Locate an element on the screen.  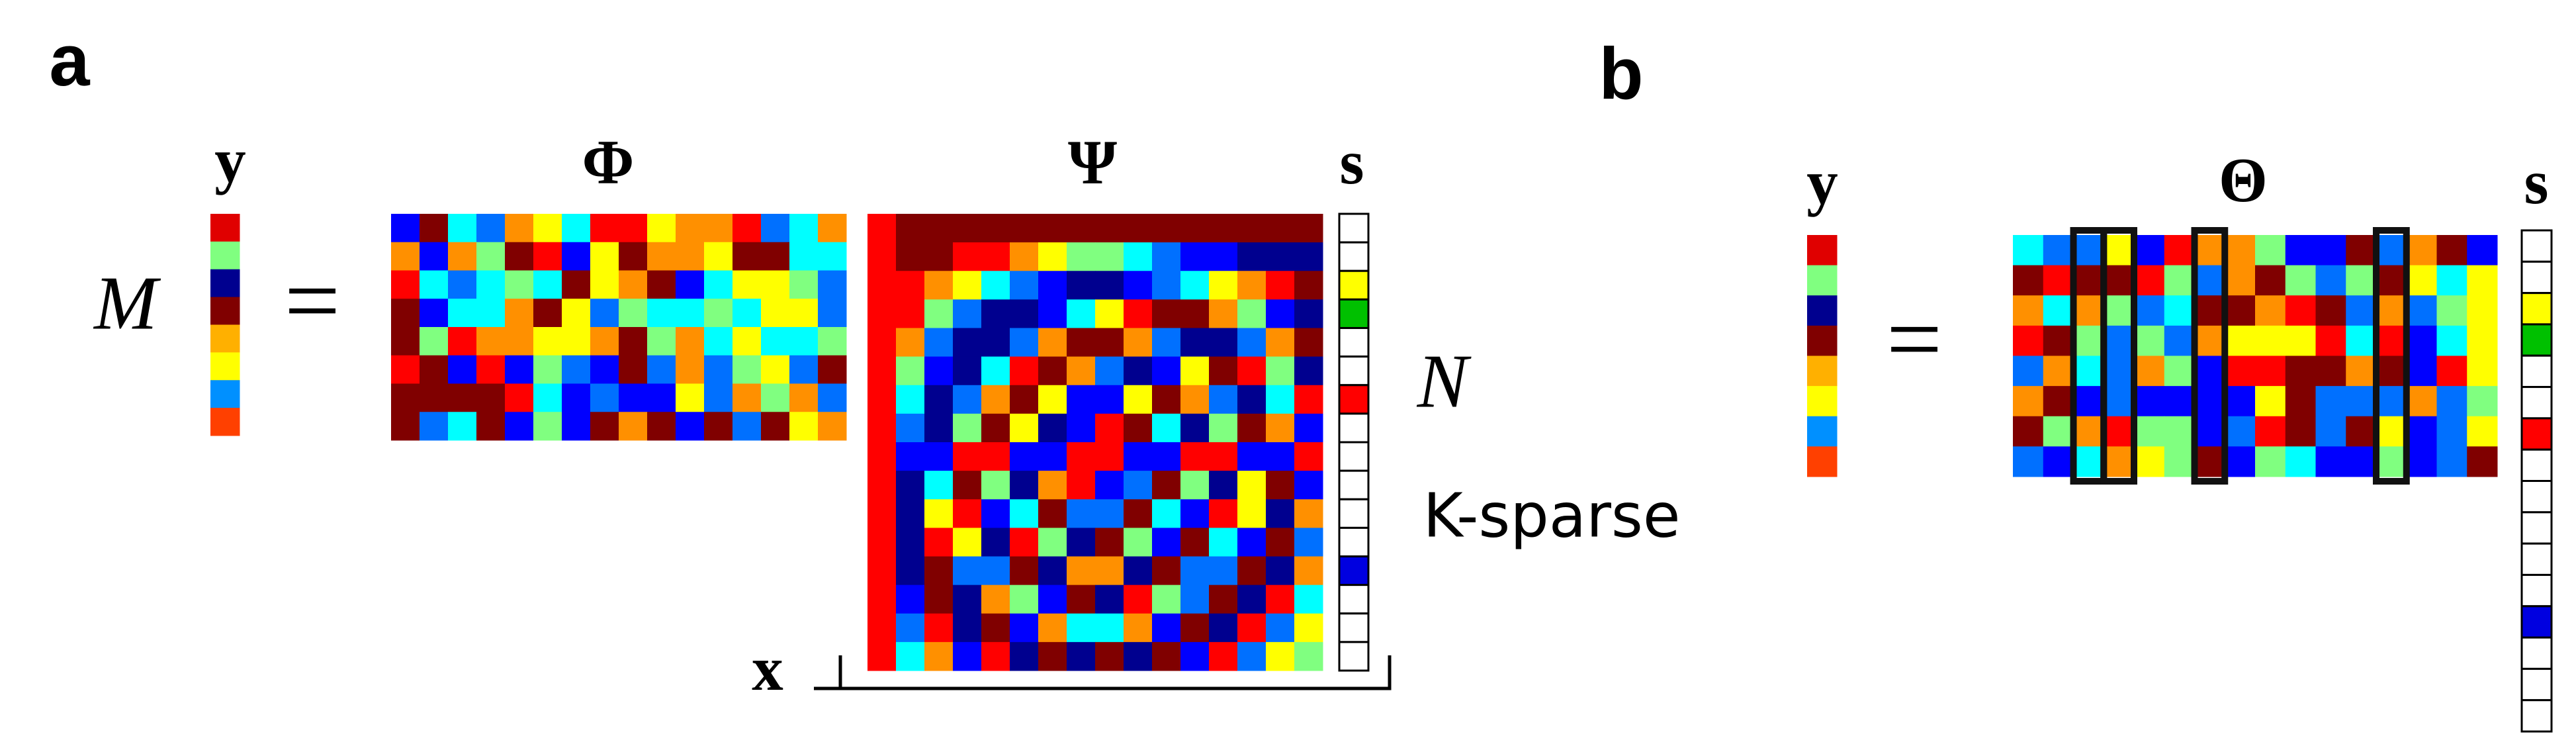
equals: = is located at coordinates (313, 300).